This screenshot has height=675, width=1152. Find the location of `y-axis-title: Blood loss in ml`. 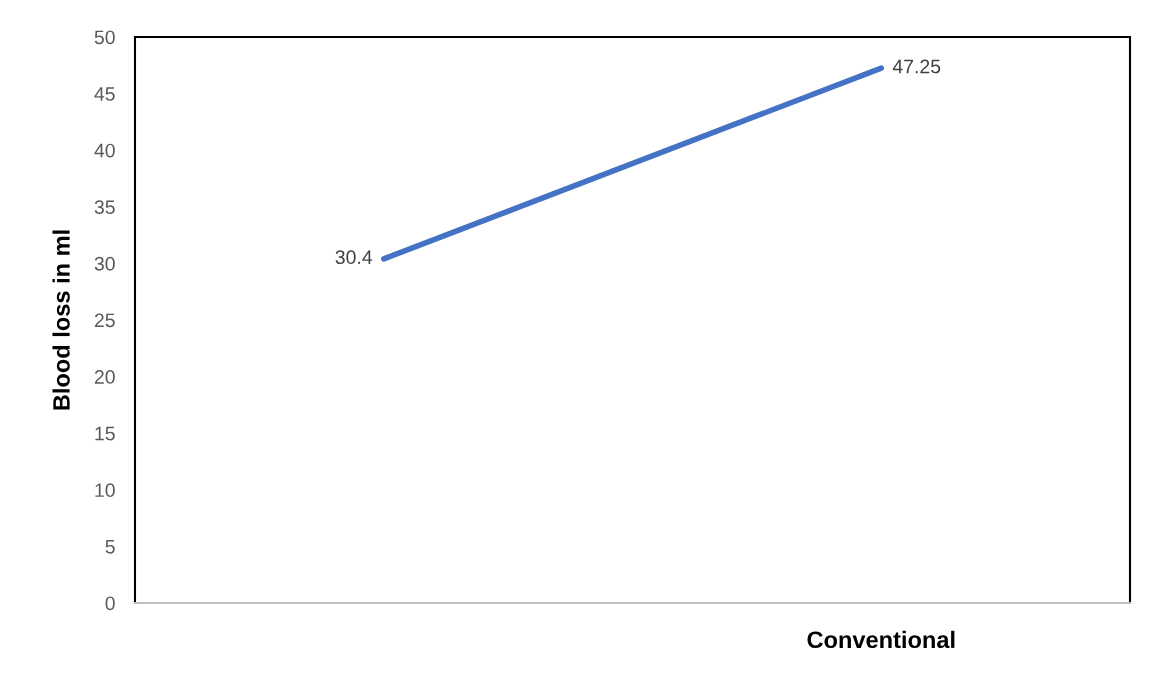

y-axis-title: Blood loss in ml is located at coordinates (61, 320).